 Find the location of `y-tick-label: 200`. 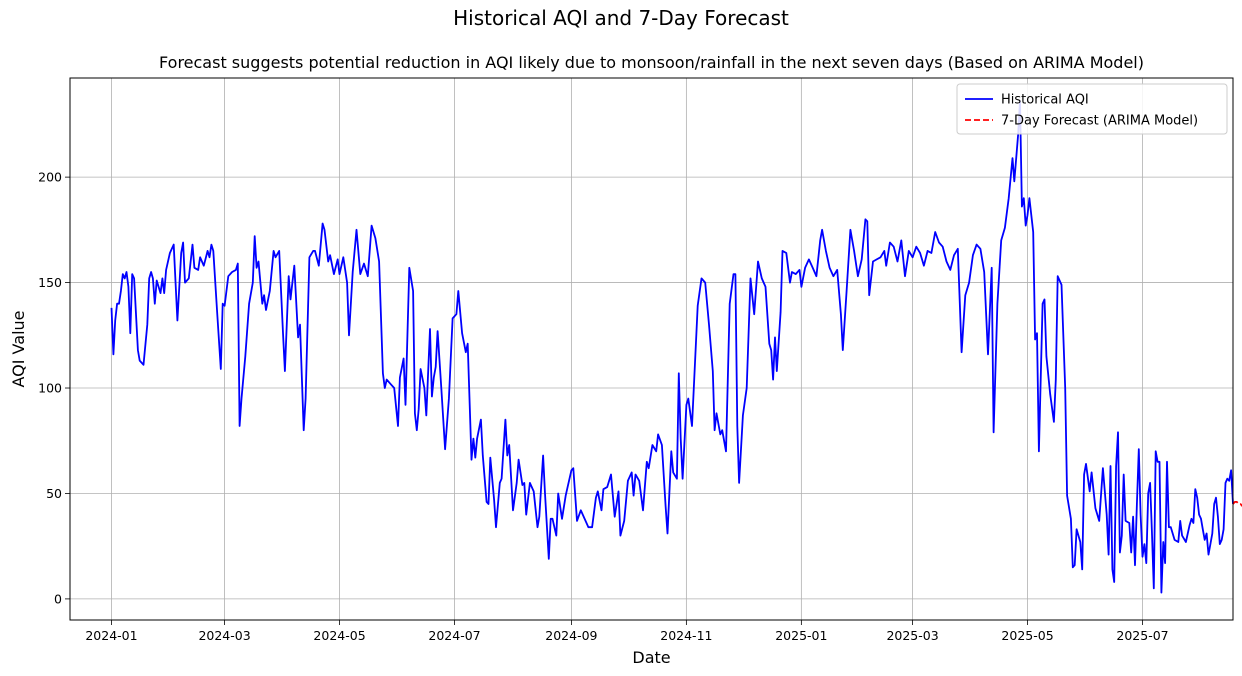

y-tick-label: 200 is located at coordinates (50, 177).